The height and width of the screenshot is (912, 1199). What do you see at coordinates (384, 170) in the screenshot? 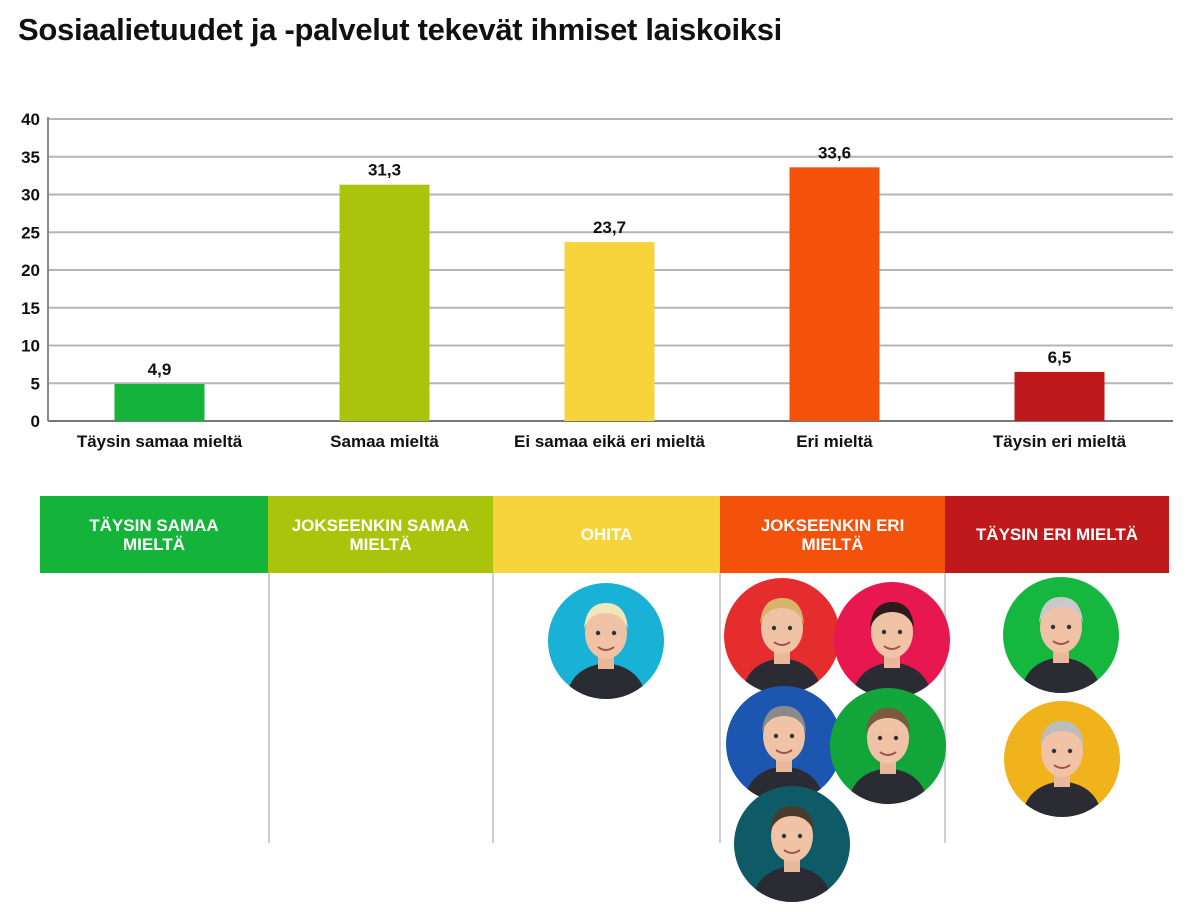
I see `bar-value-label: 31,3` at bounding box center [384, 170].